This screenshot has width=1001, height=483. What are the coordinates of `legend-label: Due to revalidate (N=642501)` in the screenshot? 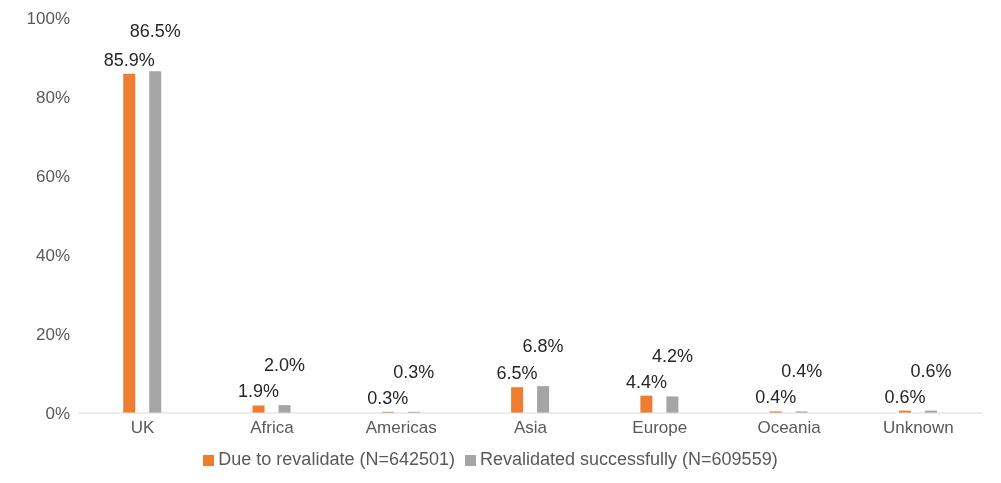 It's located at (336, 459).